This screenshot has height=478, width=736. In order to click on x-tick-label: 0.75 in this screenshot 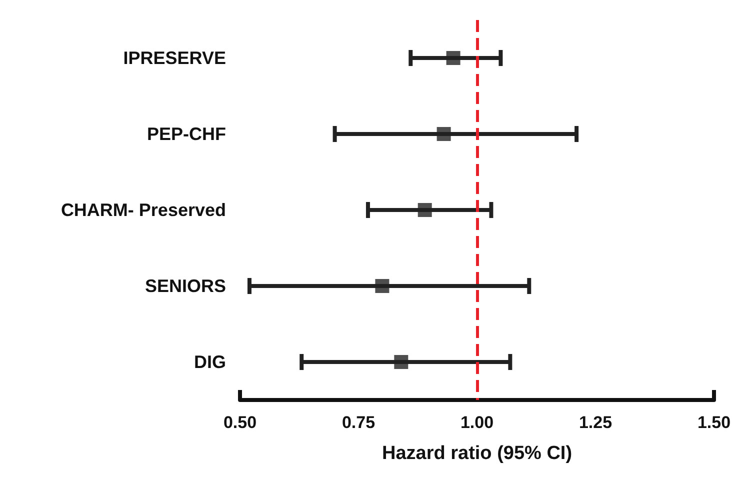, I will do `click(359, 422)`.